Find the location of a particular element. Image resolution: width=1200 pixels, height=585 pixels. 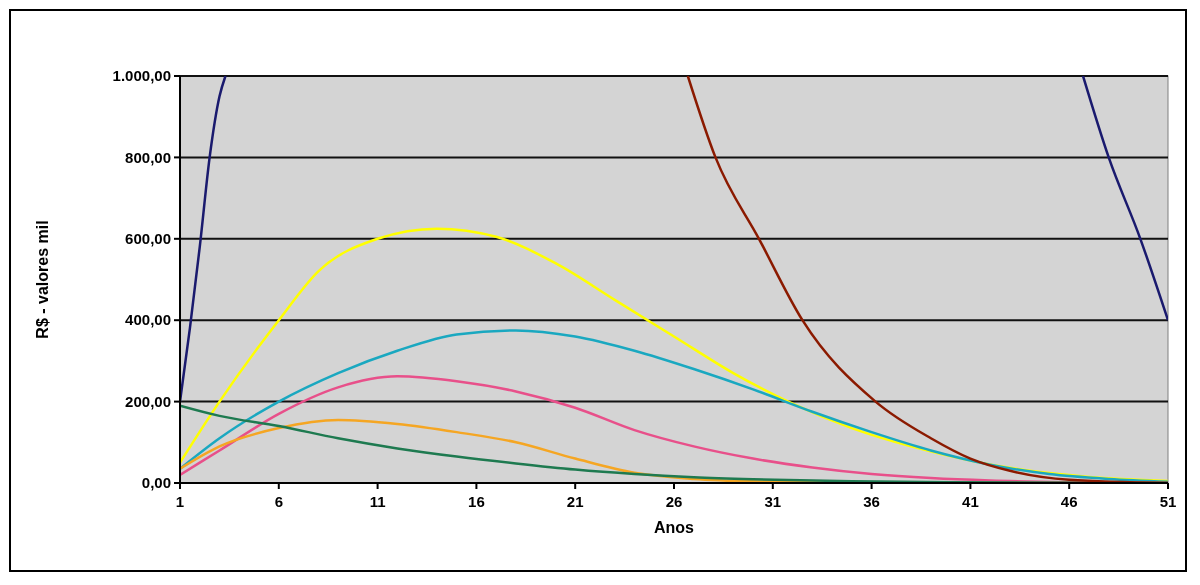

x-tick-label: 16 is located at coordinates (476, 501).